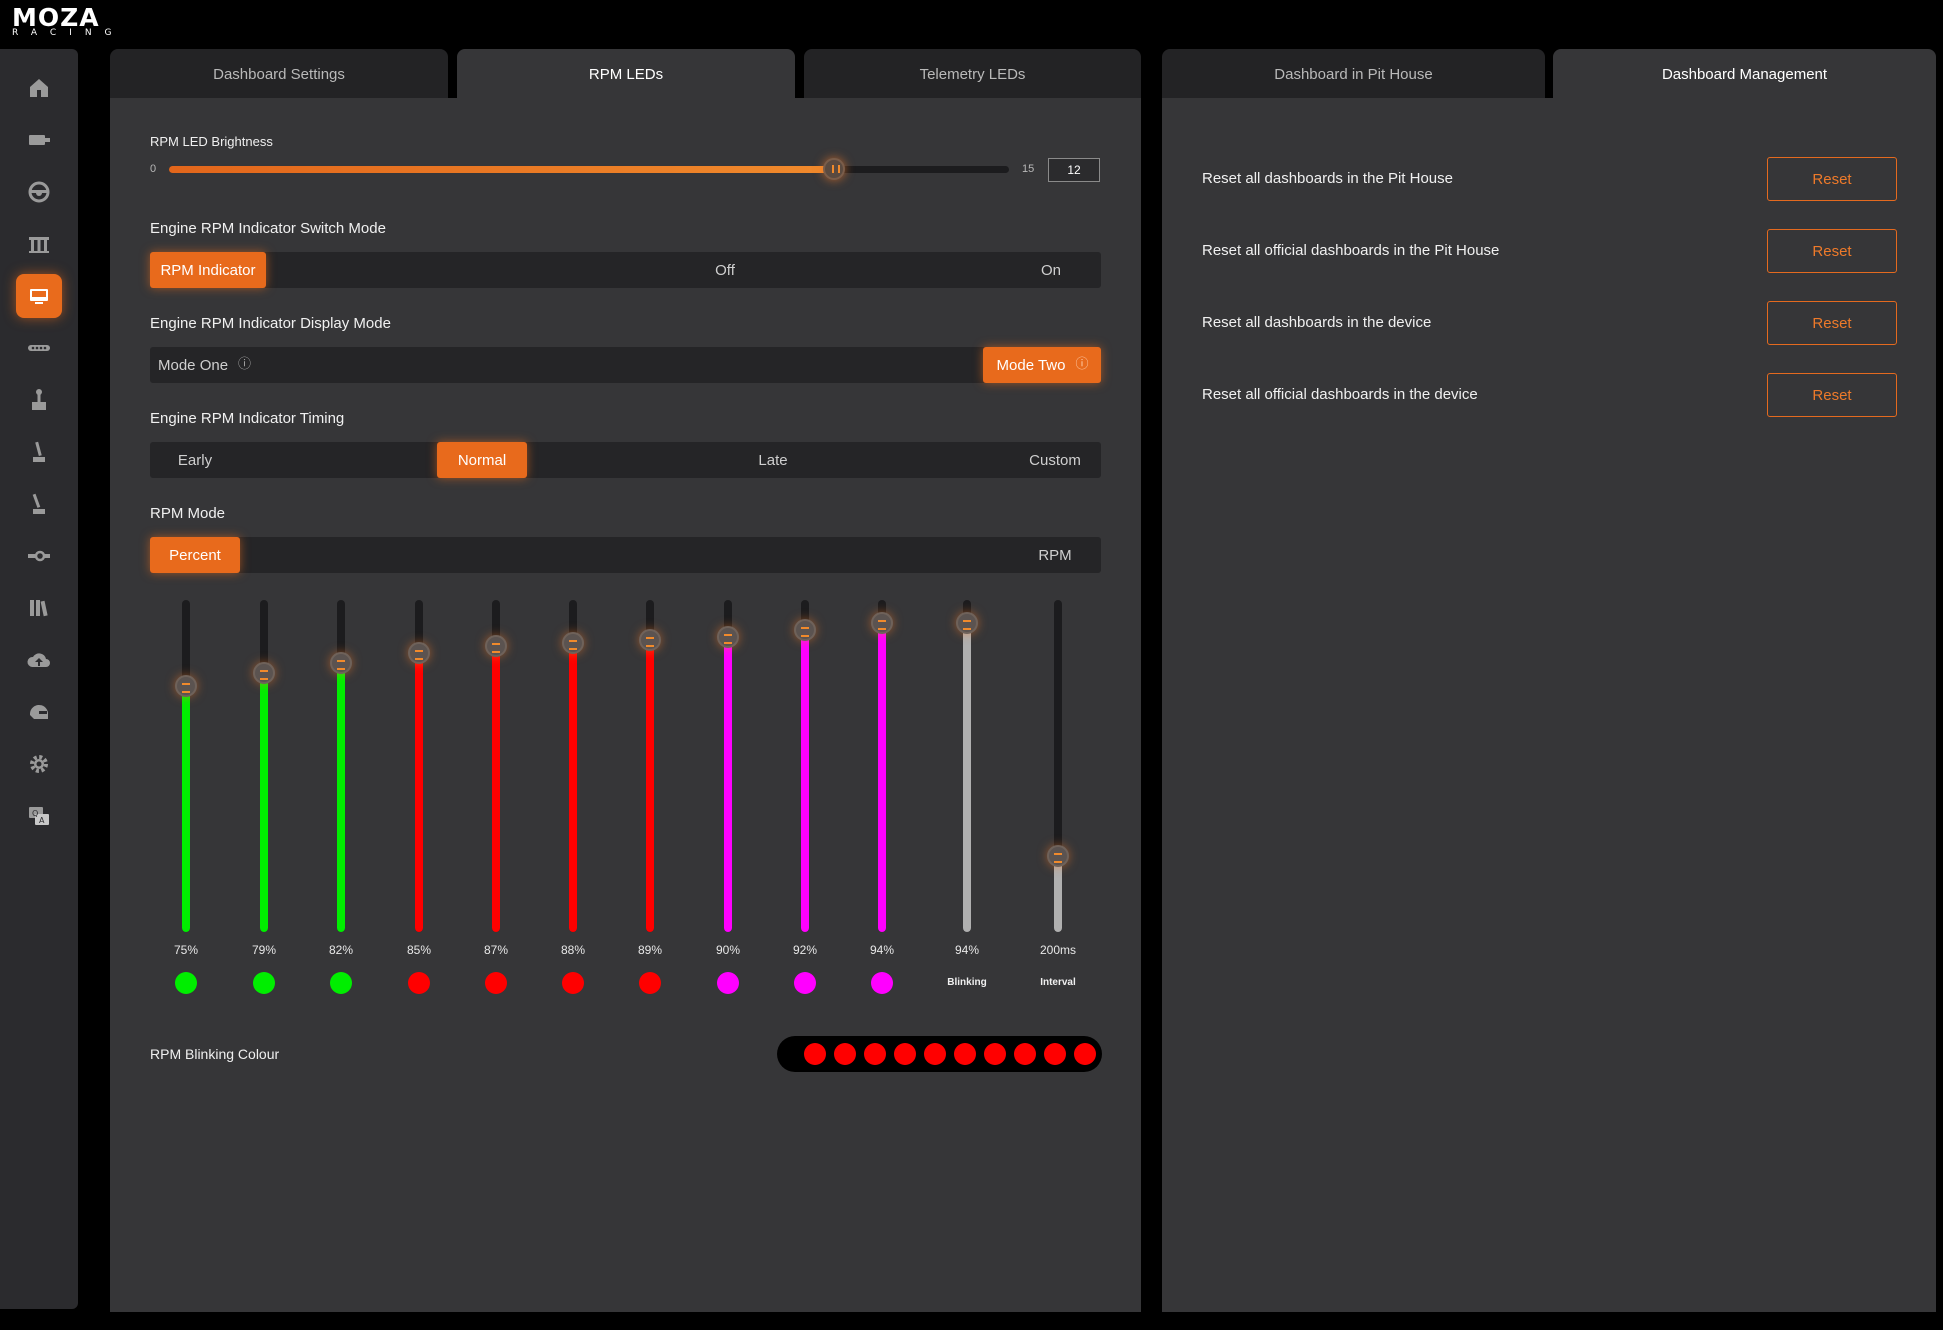  I want to click on sidebar-item-settings, so click(39, 764).